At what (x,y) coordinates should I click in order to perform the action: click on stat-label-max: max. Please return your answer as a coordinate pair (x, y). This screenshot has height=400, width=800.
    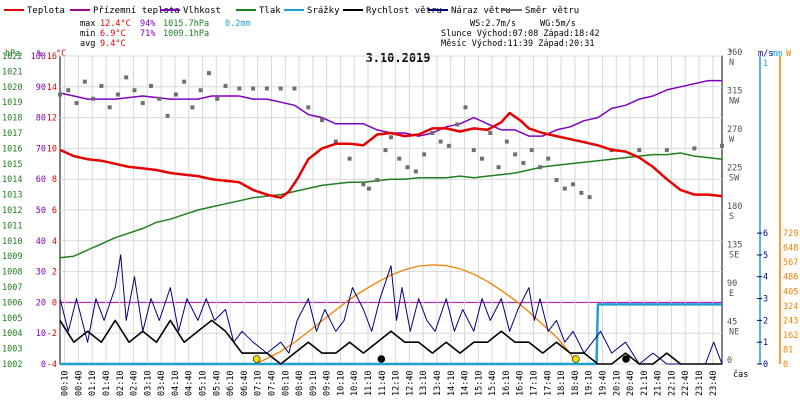
    Looking at the image, I should click on (87, 24).